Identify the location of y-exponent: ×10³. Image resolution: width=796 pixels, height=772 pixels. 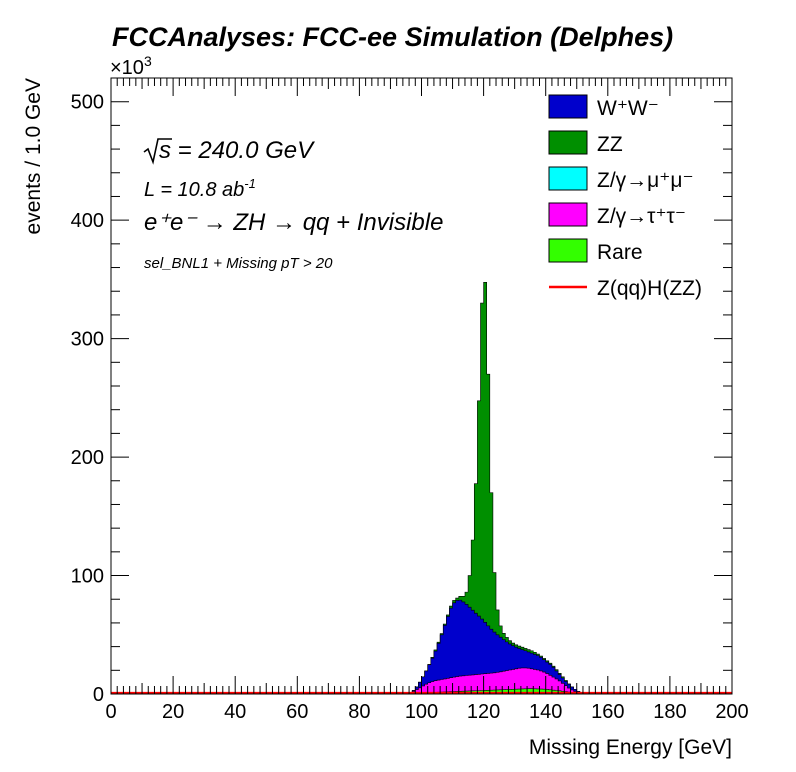
(131, 66).